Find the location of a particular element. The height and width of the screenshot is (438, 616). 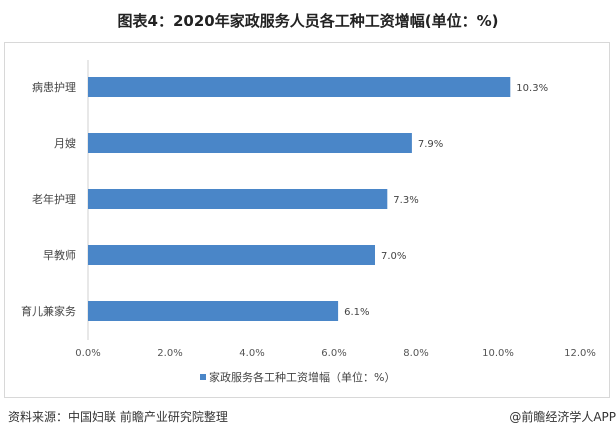

category-label: 病患护理 is located at coordinates (54, 87).